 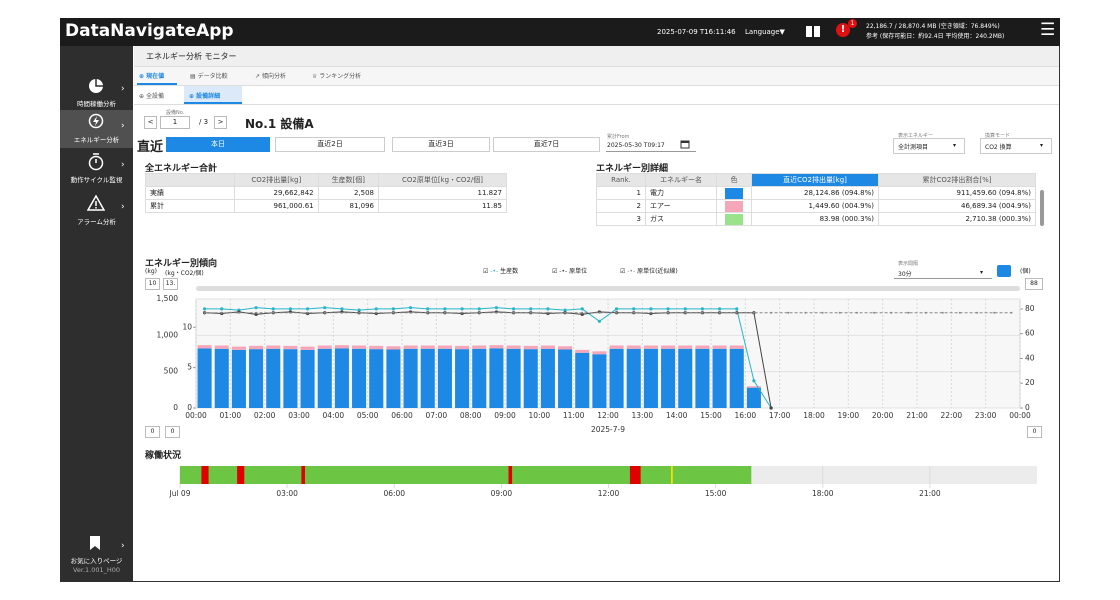 I want to click on tab: ↗ 傾向分析, so click(x=270, y=76).